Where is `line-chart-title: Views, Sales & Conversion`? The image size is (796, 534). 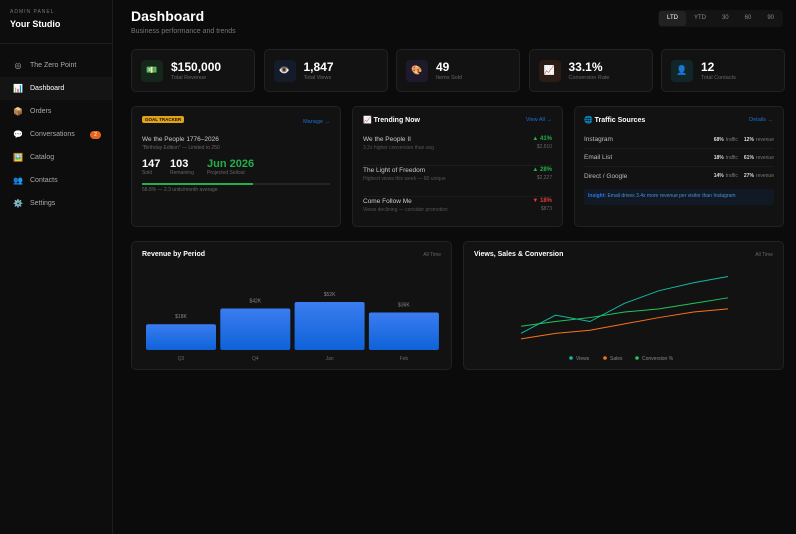
line-chart-title: Views, Sales & Conversion is located at coordinates (519, 254).